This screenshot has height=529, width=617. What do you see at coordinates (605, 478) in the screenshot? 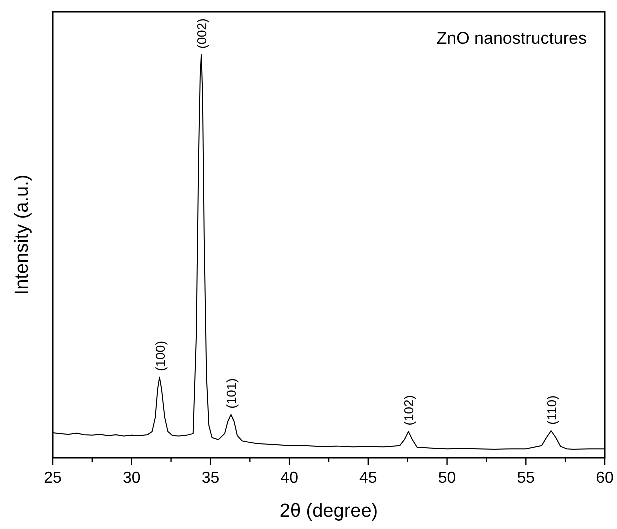
I see `x-tick-label: 60` at bounding box center [605, 478].